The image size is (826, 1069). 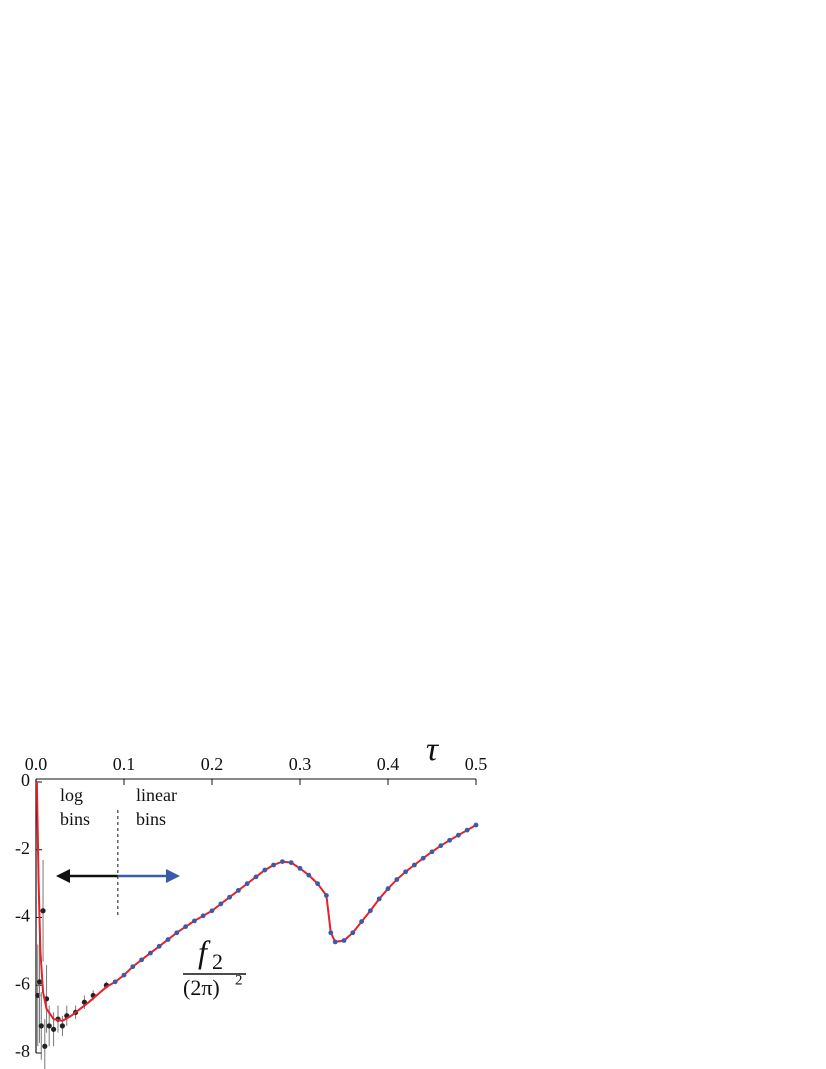 What do you see at coordinates (201, 987) in the screenshot?
I see `ylabel-denominator: (2π)` at bounding box center [201, 987].